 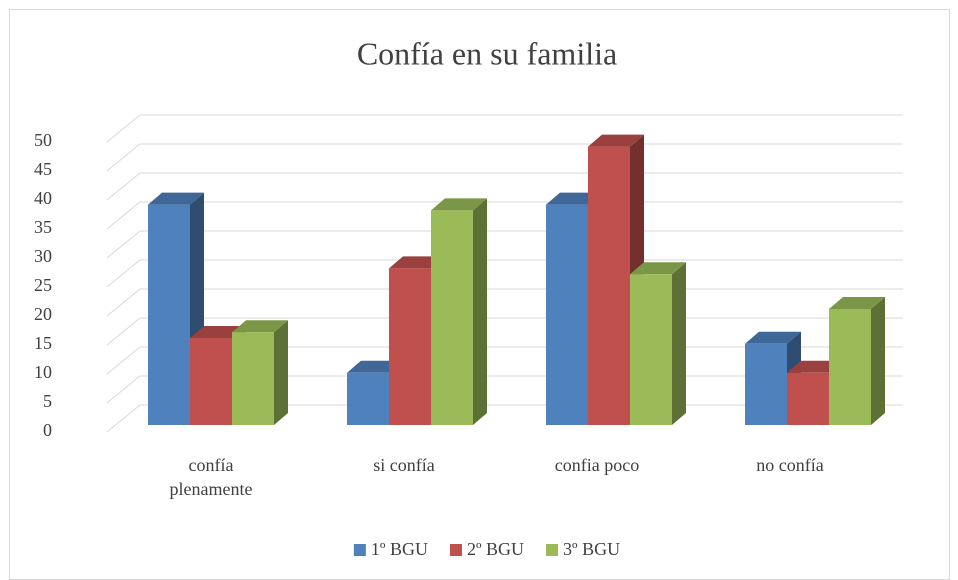 What do you see at coordinates (43, 198) in the screenshot?
I see `y-tick-label: 40` at bounding box center [43, 198].